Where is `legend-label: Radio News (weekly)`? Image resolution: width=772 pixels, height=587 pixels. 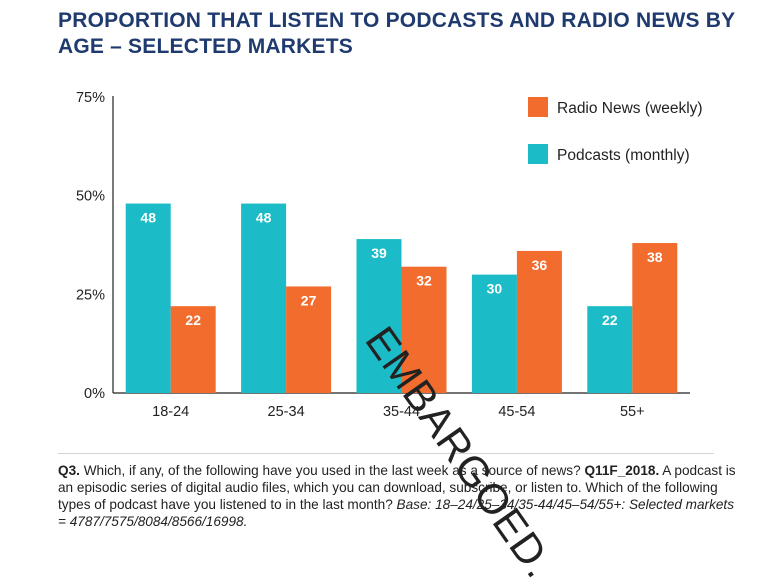
legend-label: Radio News (weekly) is located at coordinates (630, 108).